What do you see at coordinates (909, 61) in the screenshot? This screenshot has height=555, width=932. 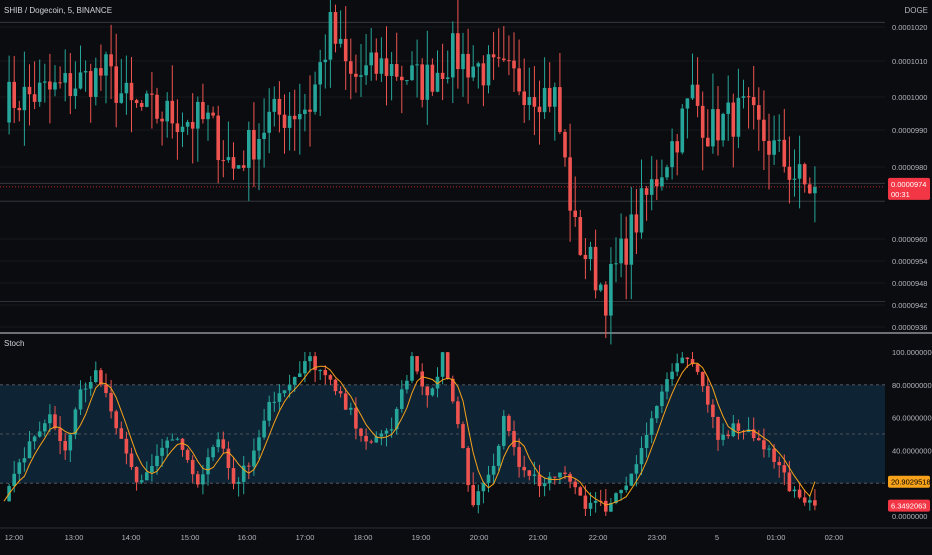 I see `price-tick-label: 0.0001010` at bounding box center [909, 61].